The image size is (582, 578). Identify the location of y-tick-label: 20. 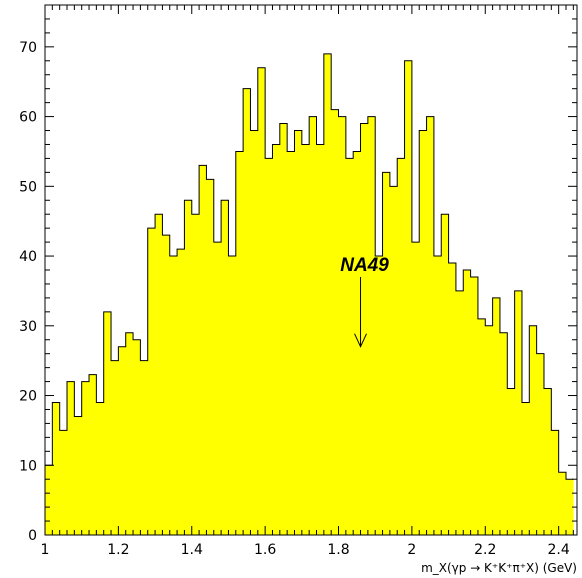
(28, 397).